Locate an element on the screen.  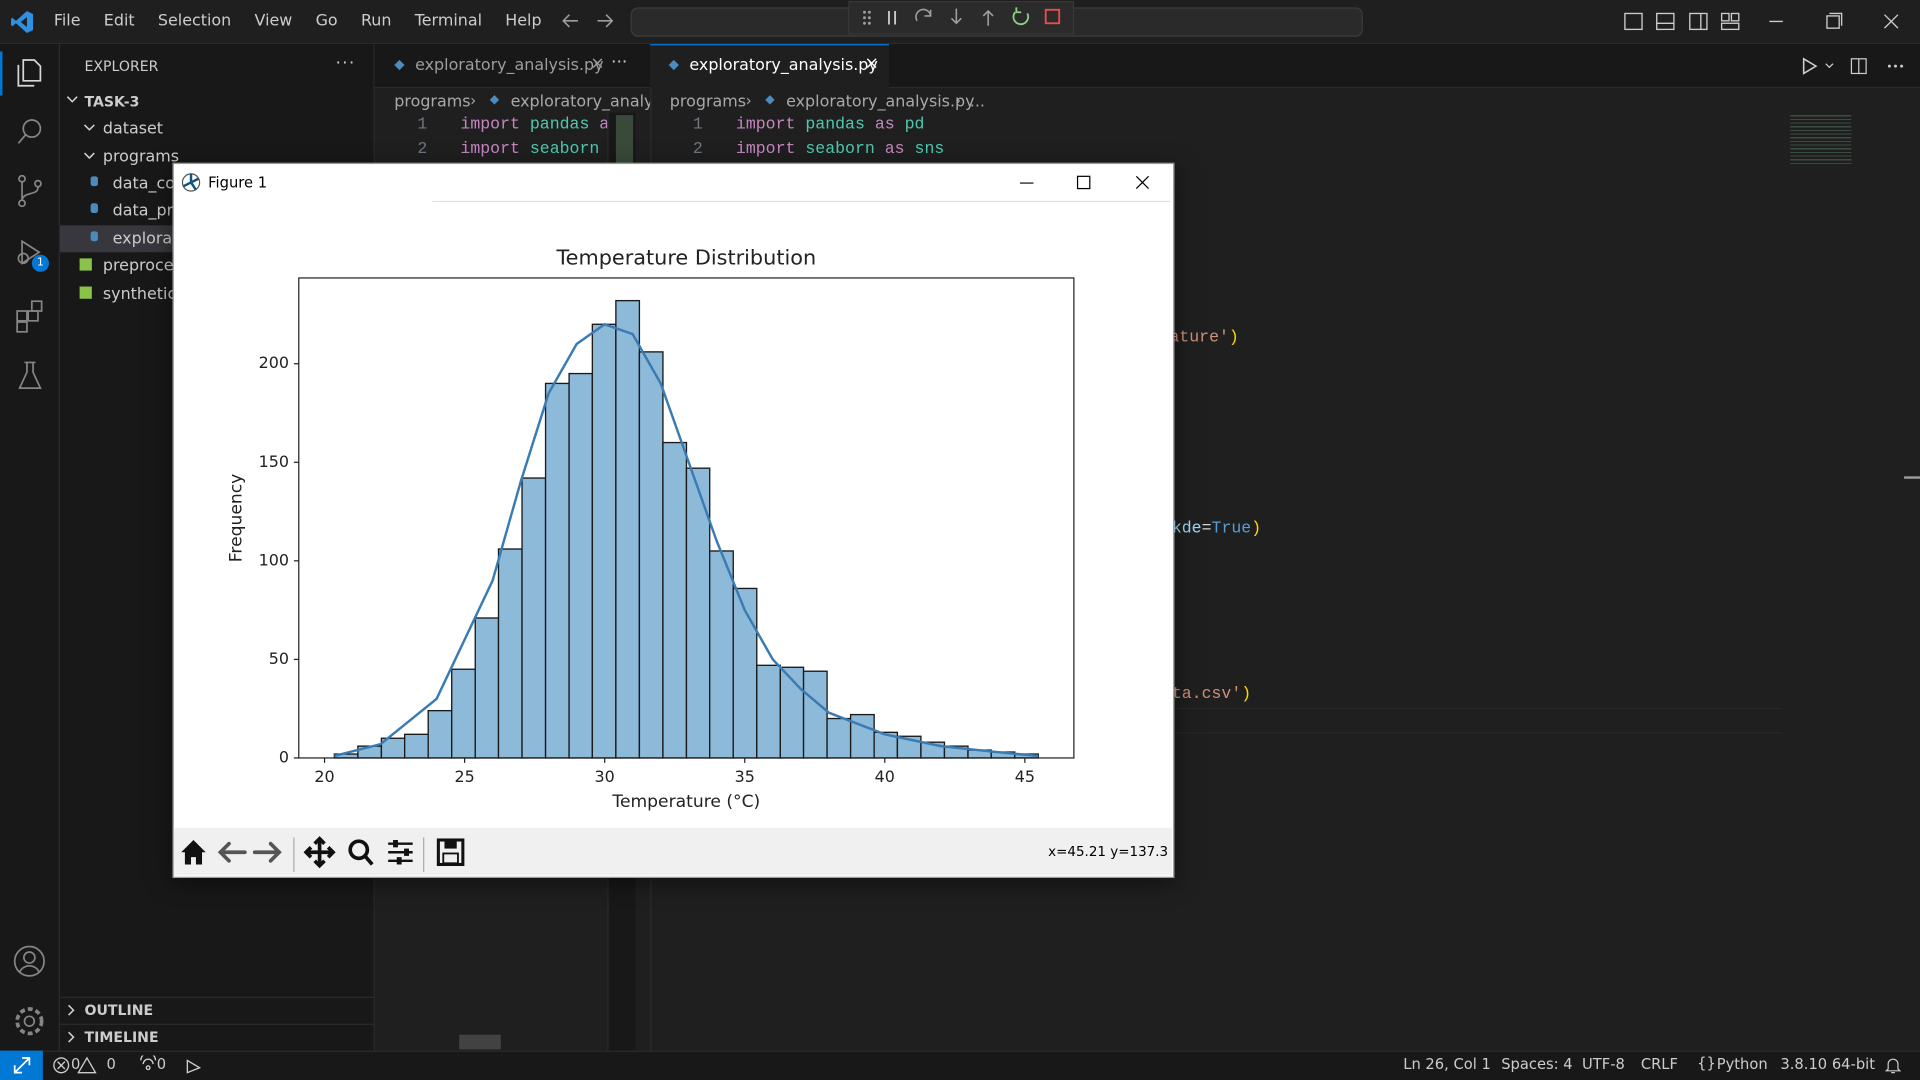
tree-file: synthetic_ is located at coordinates (143, 294).